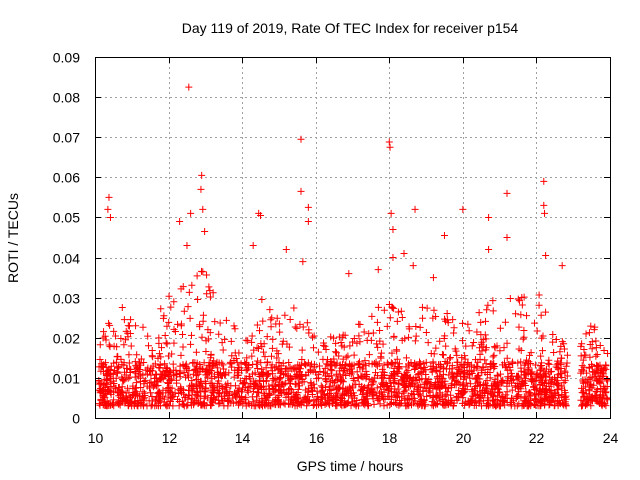 This screenshot has height=480, width=640. I want to click on x-tick-labels: 10 12 14 16 18 20 22 24, so click(353, 438).